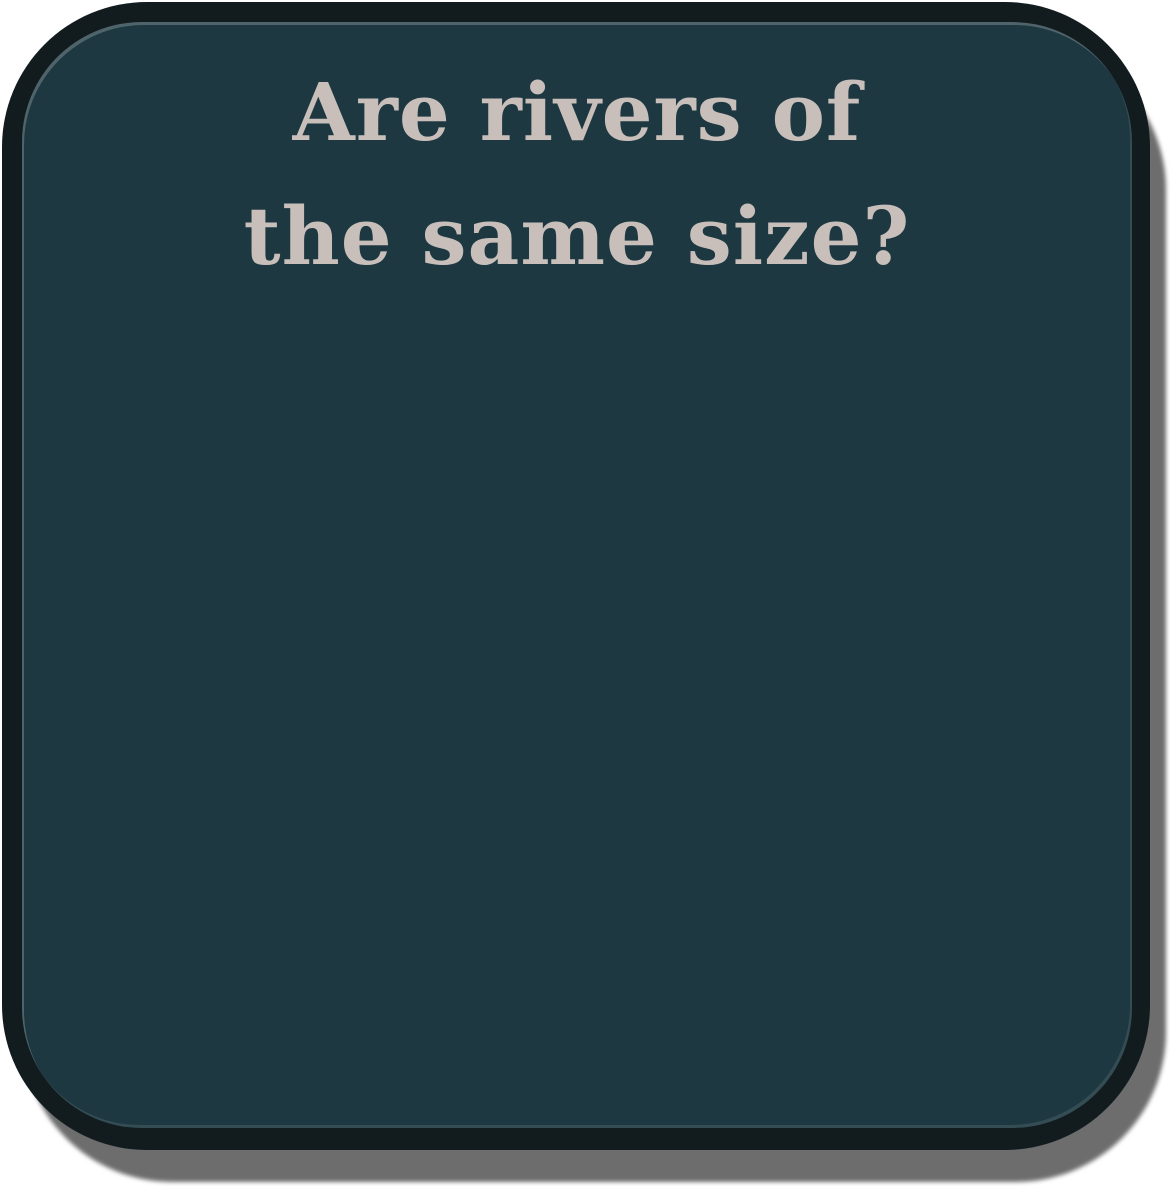  I want to click on card-title-line-1: Are rivers of, so click(577, 112).